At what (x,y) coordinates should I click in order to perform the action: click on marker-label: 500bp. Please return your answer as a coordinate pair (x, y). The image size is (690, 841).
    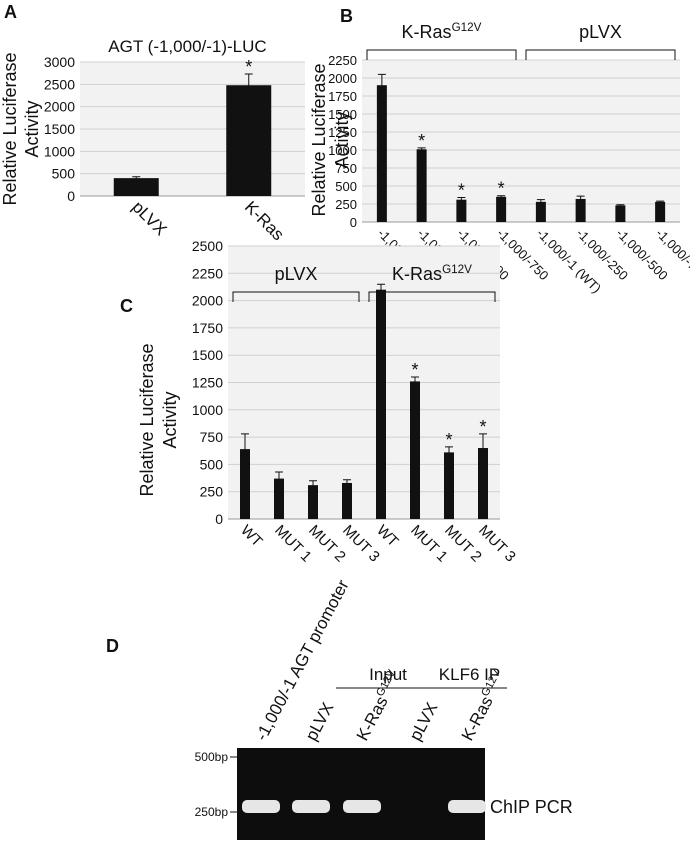
    Looking at the image, I should click on (212, 757).